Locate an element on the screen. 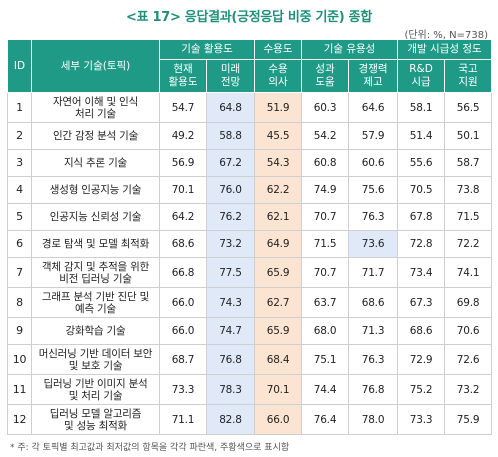  header-col-2: 수용 의사 is located at coordinates (278, 76).